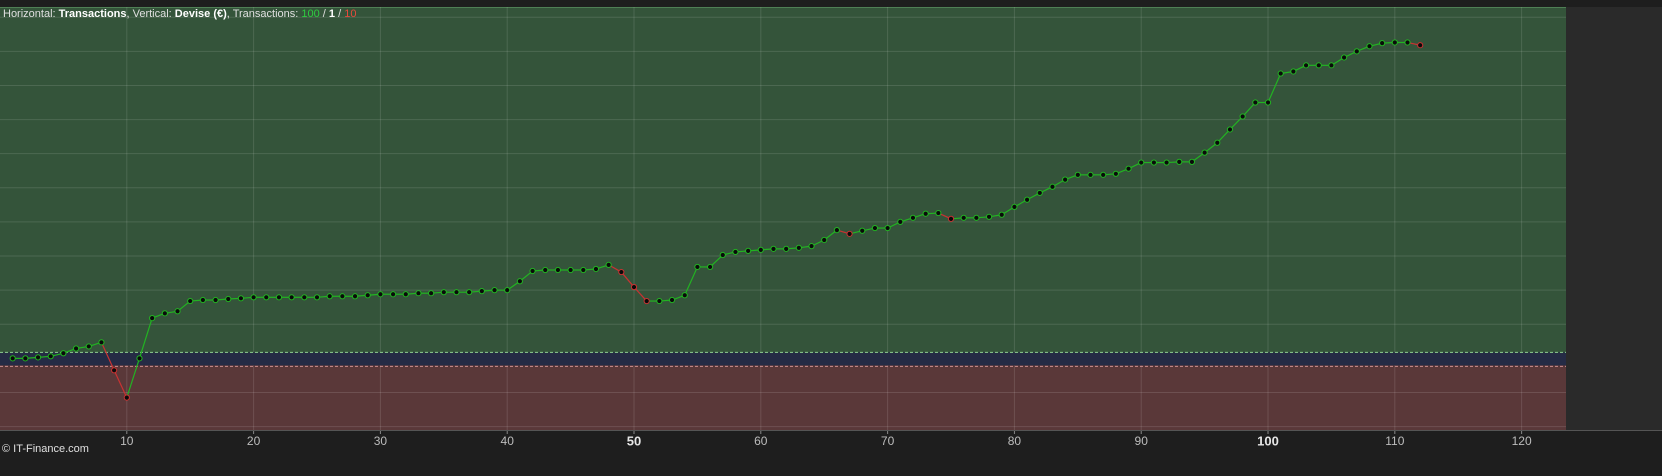 This screenshot has height=476, width=1662. What do you see at coordinates (783, 359) in the screenshot?
I see `zero-band` at bounding box center [783, 359].